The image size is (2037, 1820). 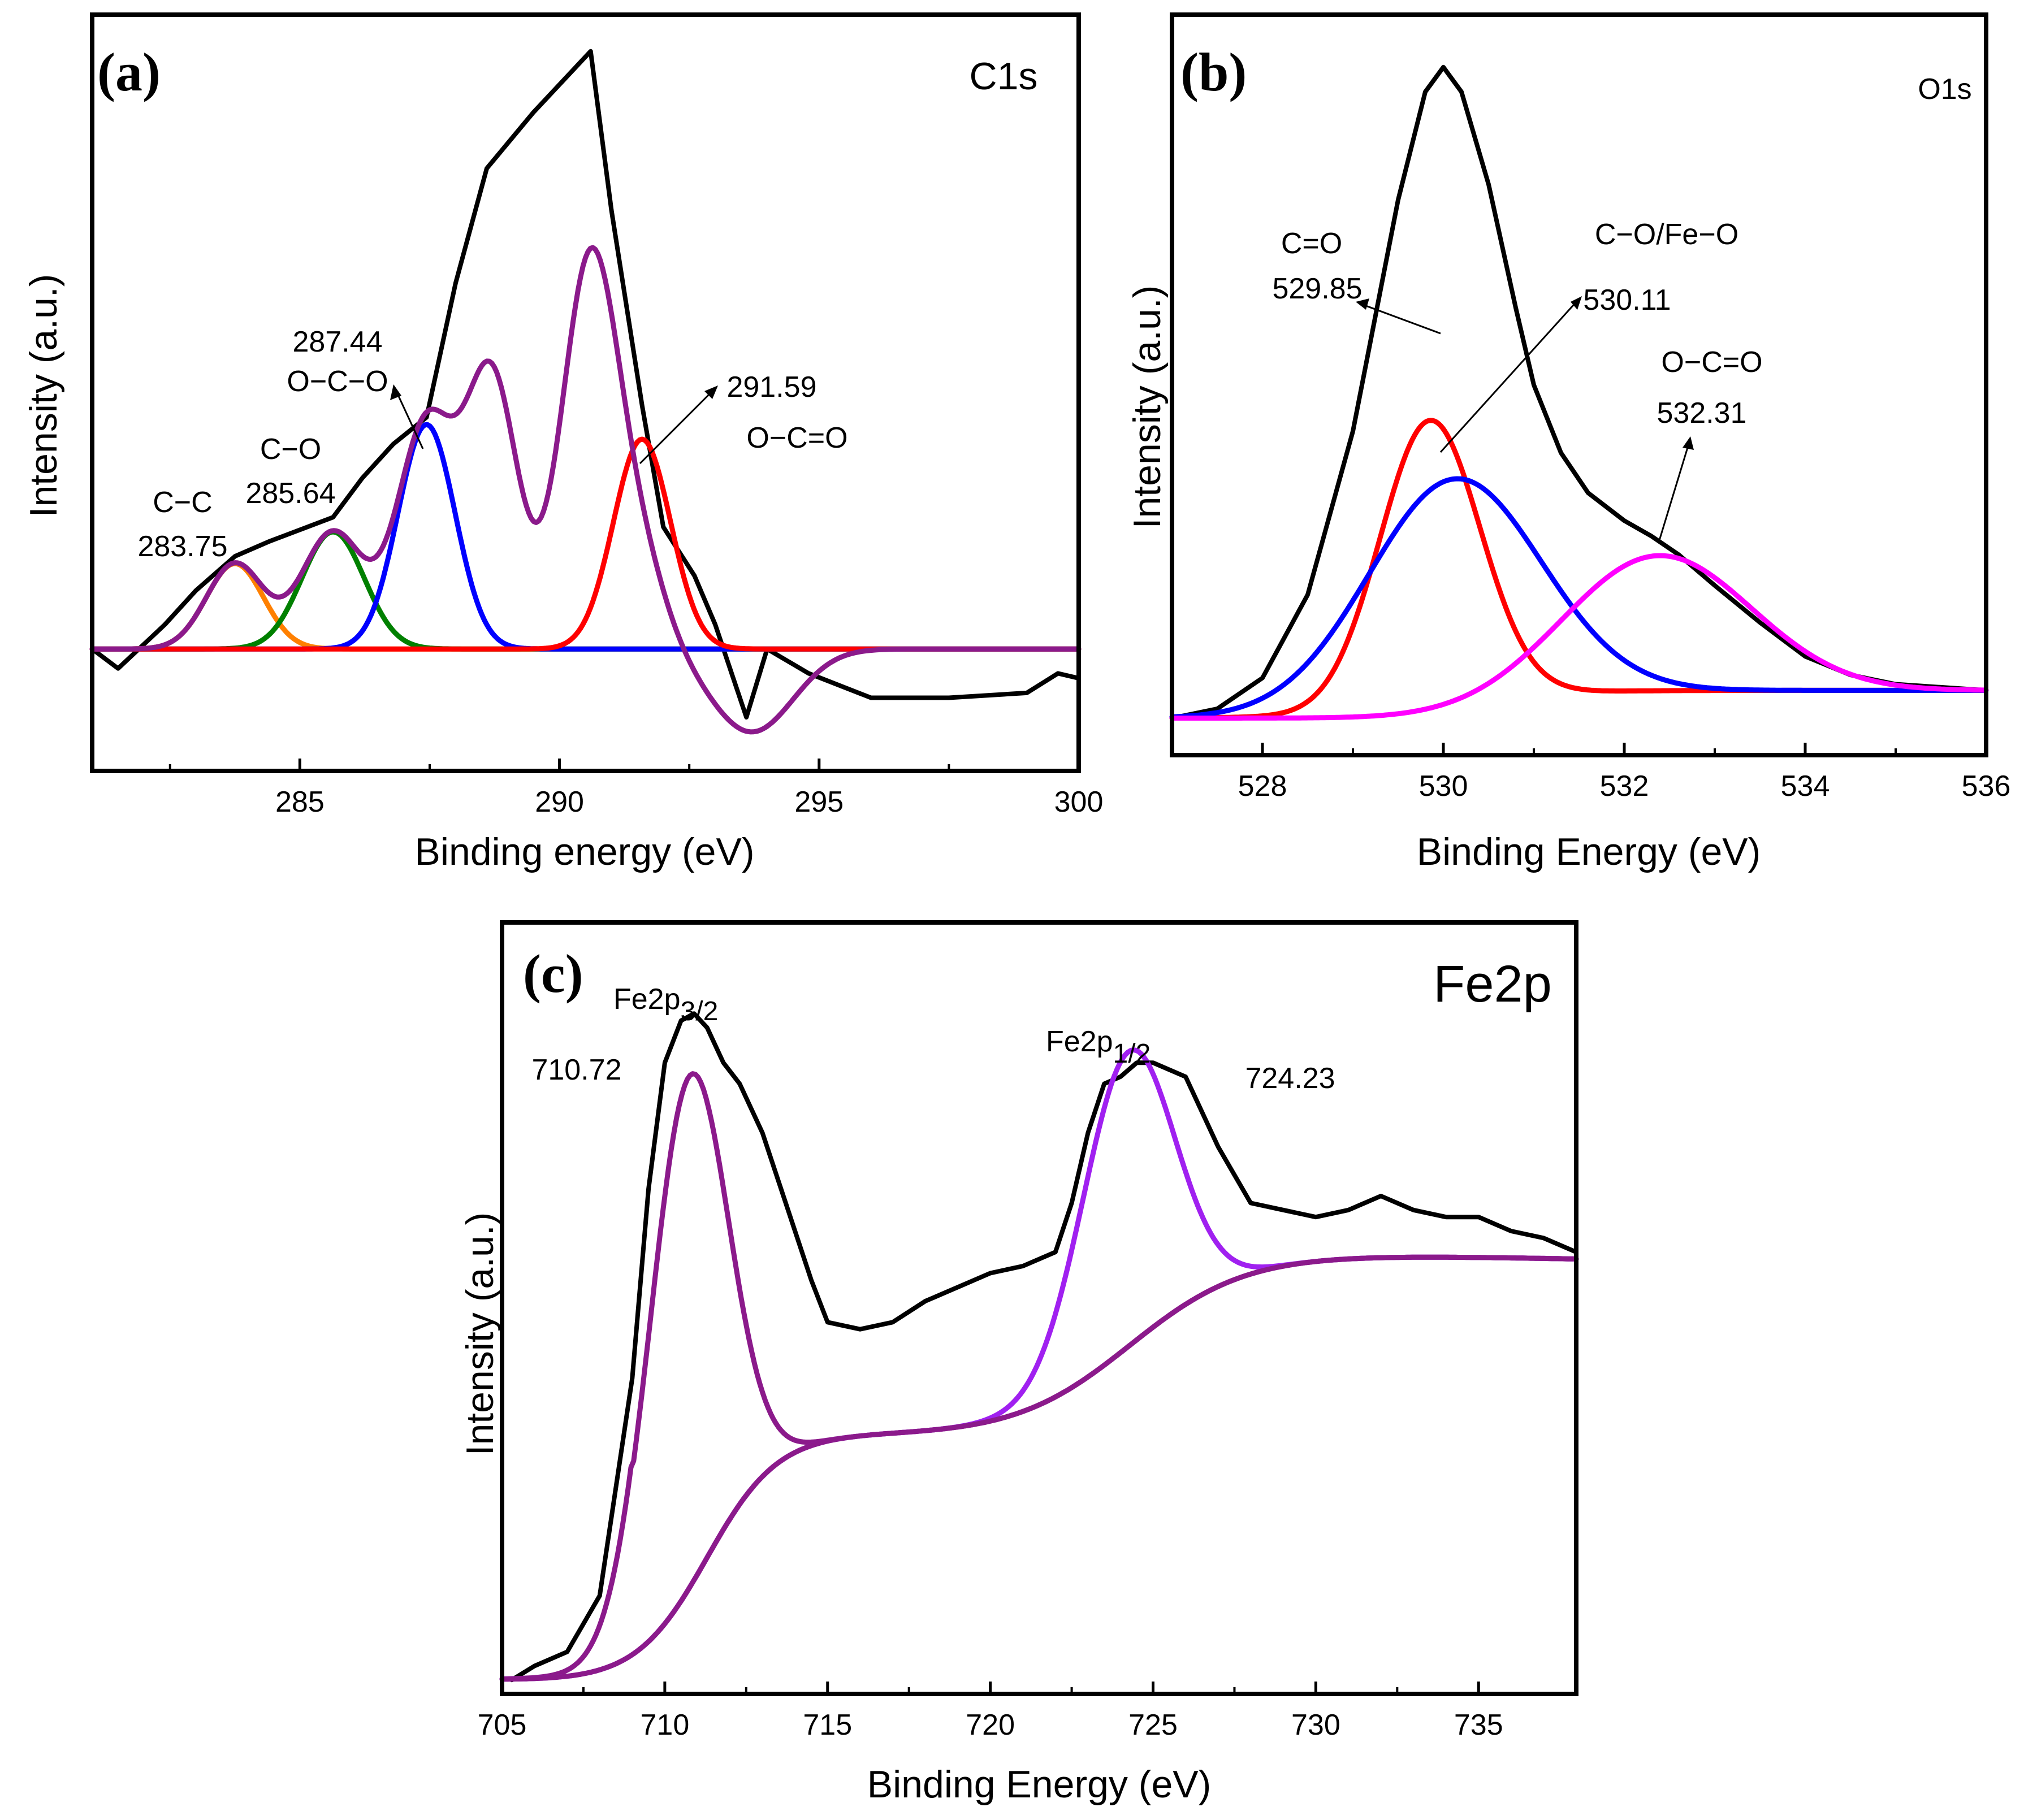 I want to click on annotation-c-eq-o-label: C=O, so click(x=1311, y=243).